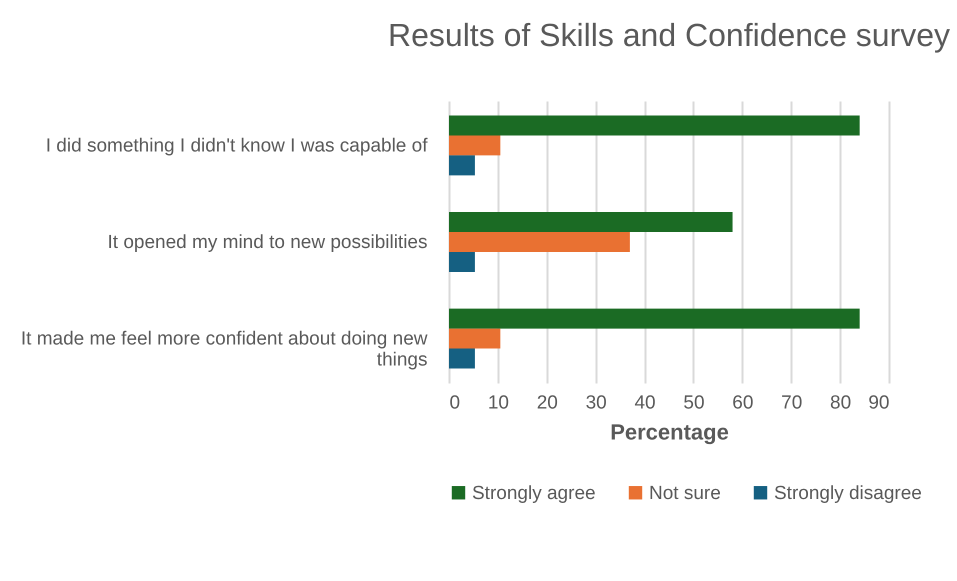 The image size is (957, 581). Describe the element at coordinates (669, 432) in the screenshot. I see `x-axis-title: Percentage` at that location.